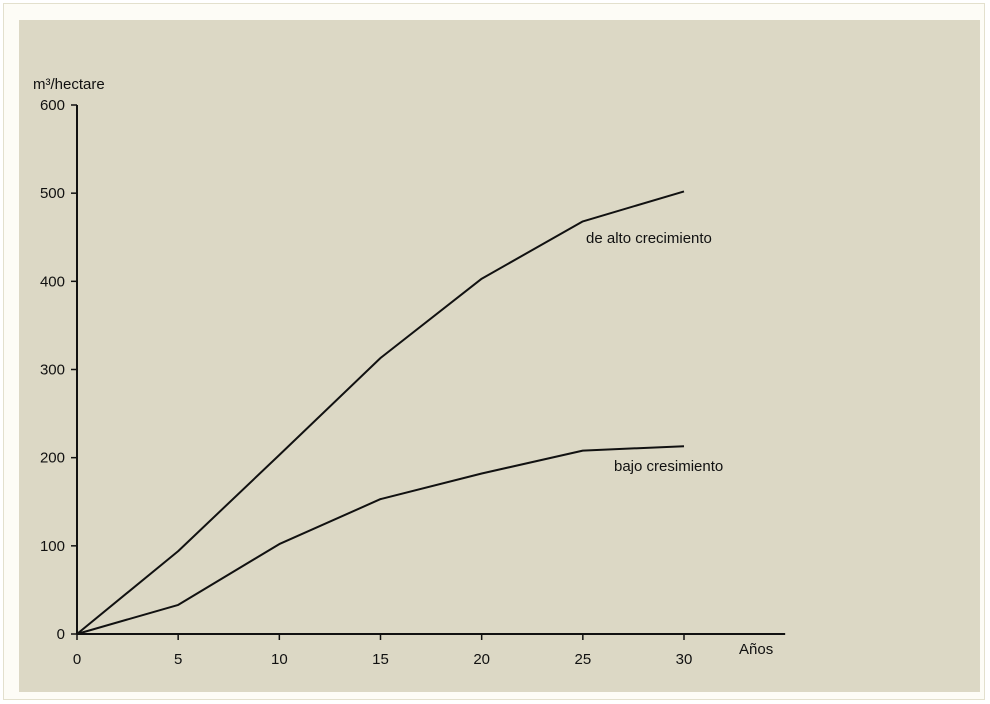  I want to click on x-tick-label: 25, so click(582, 659).